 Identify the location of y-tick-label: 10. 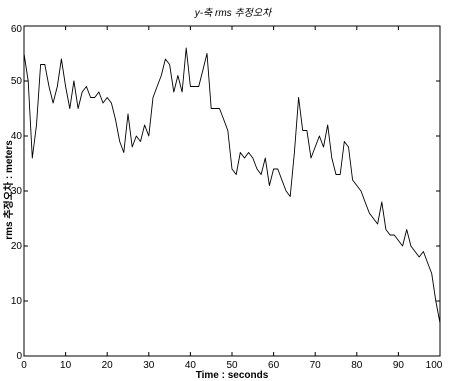
(17, 301).